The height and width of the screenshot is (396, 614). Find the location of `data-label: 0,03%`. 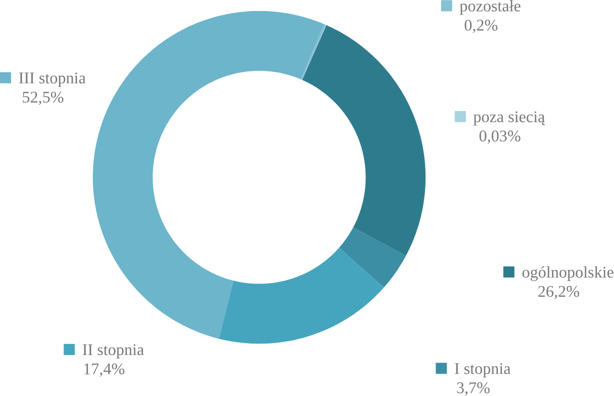

data-label: 0,03% is located at coordinates (500, 137).